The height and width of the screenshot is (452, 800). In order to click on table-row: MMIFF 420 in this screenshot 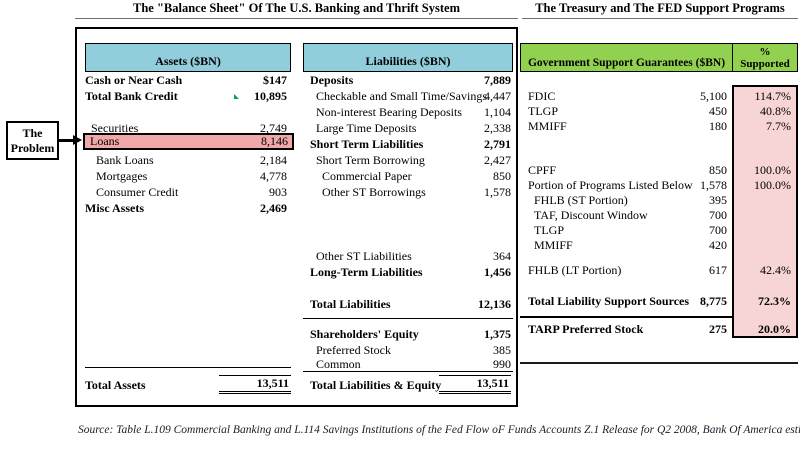, I will do `click(630, 245)`.